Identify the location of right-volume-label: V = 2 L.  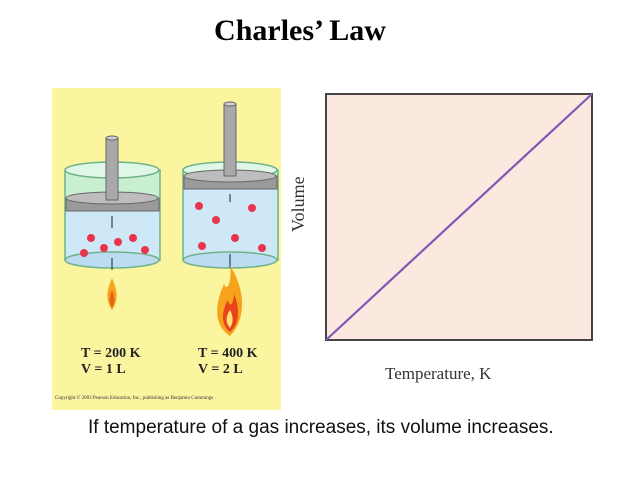
(220, 369).